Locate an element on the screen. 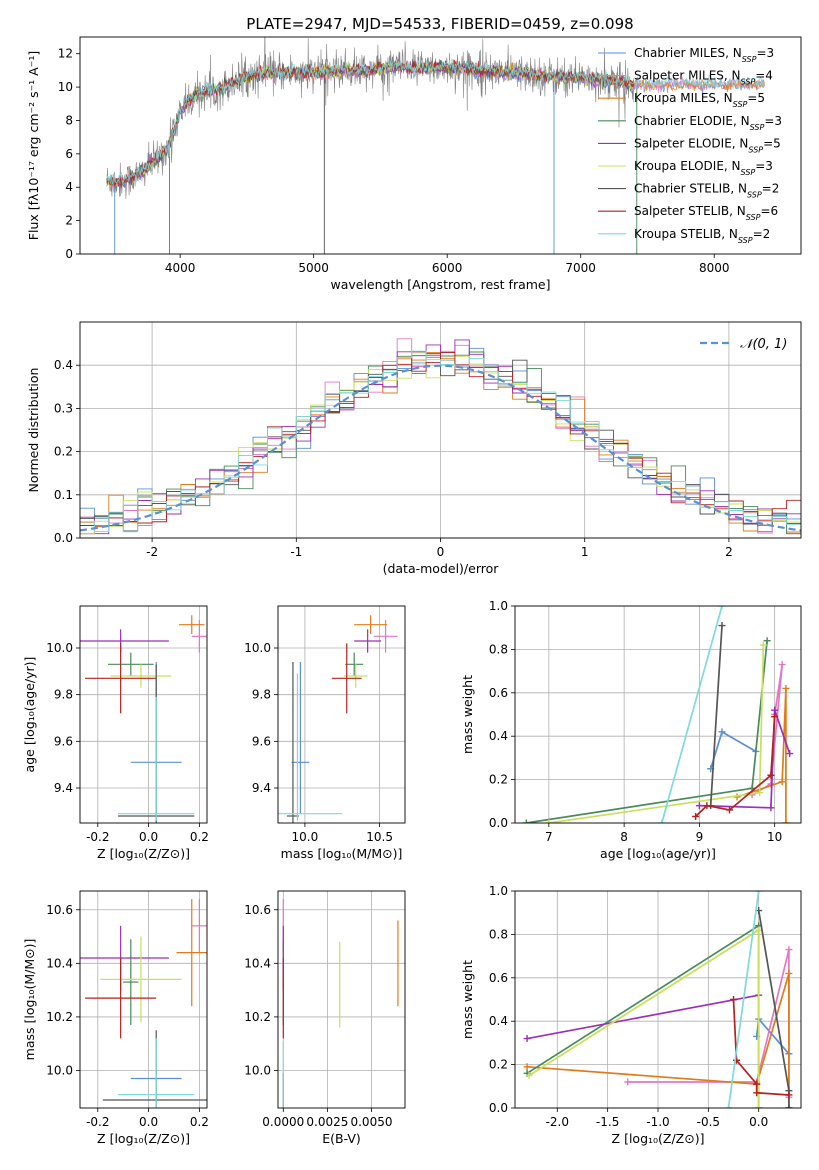  x-tick-label: 10 is located at coordinates (774, 837).